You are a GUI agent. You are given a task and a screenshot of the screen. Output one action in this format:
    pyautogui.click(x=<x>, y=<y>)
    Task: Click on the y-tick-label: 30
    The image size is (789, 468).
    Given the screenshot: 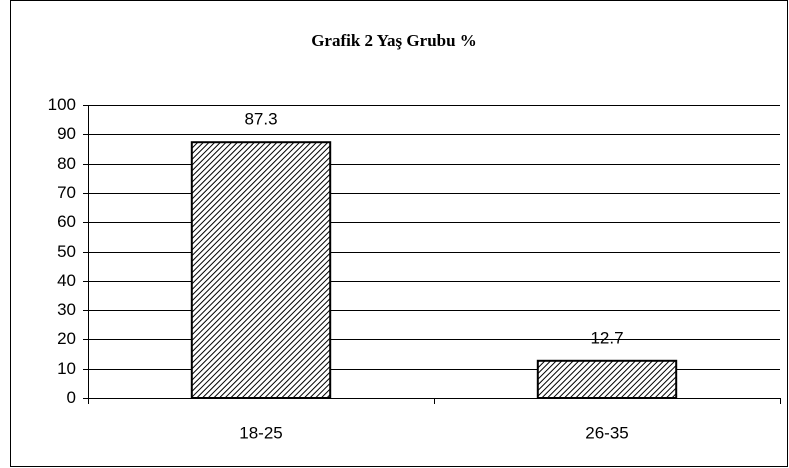 What is the action you would take?
    pyautogui.click(x=66, y=309)
    